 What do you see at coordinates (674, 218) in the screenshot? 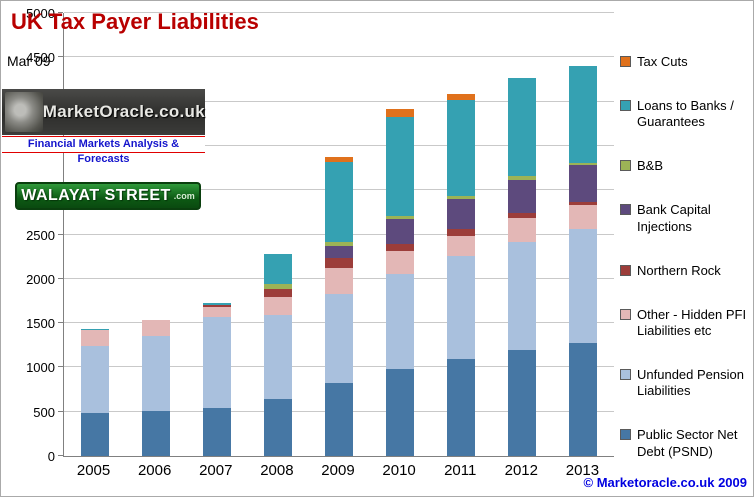
I see `legend-label: Bank Capital Injections` at bounding box center [674, 218].